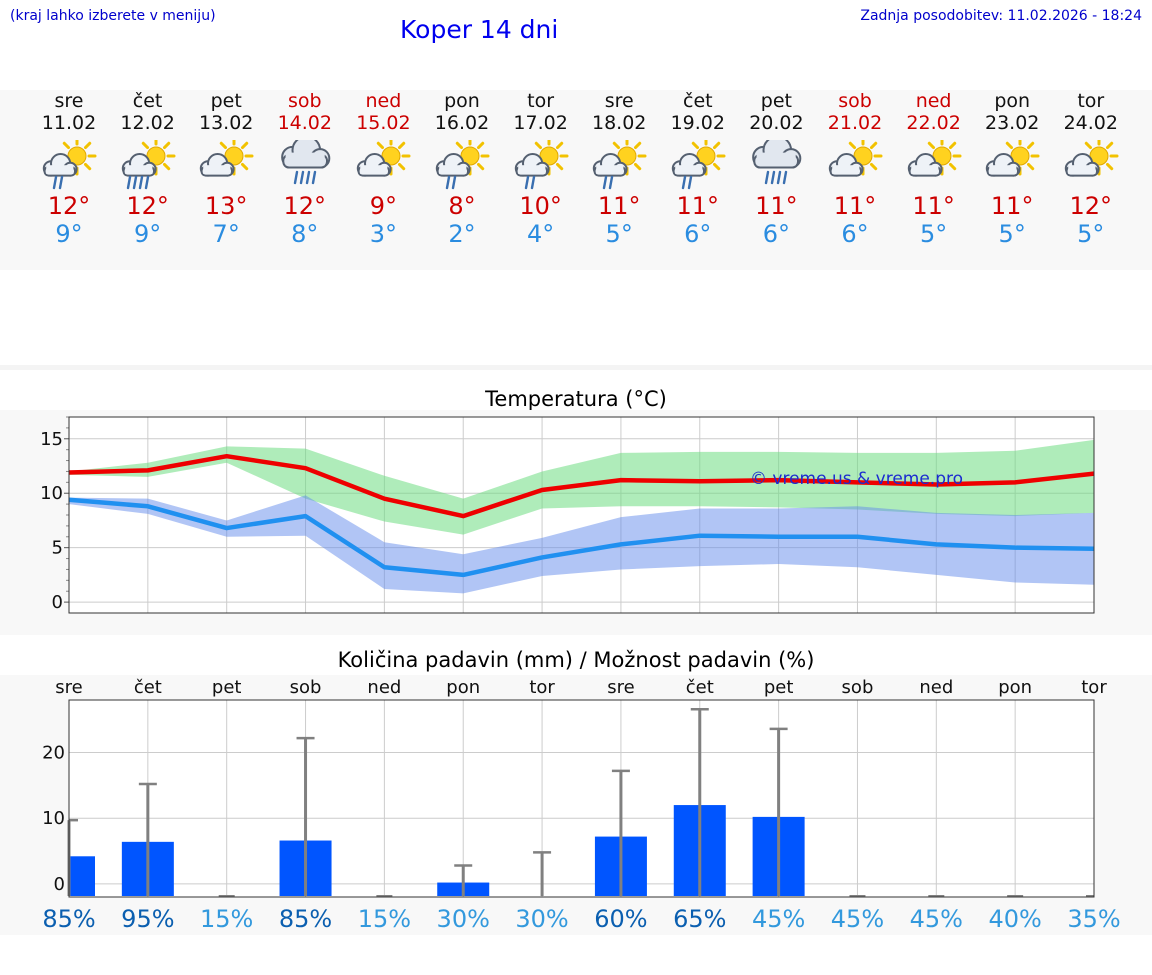  What do you see at coordinates (384, 919) in the screenshot?
I see `precip-probability: 15%` at bounding box center [384, 919].